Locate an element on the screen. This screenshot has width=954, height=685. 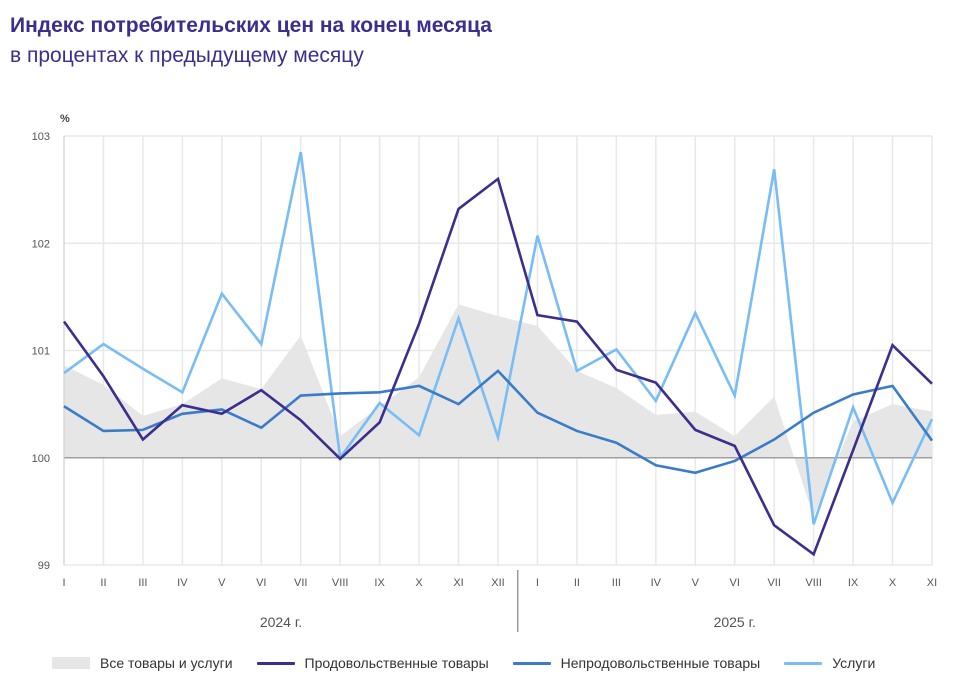
y-axis-unit-label: % is located at coordinates (65, 119).